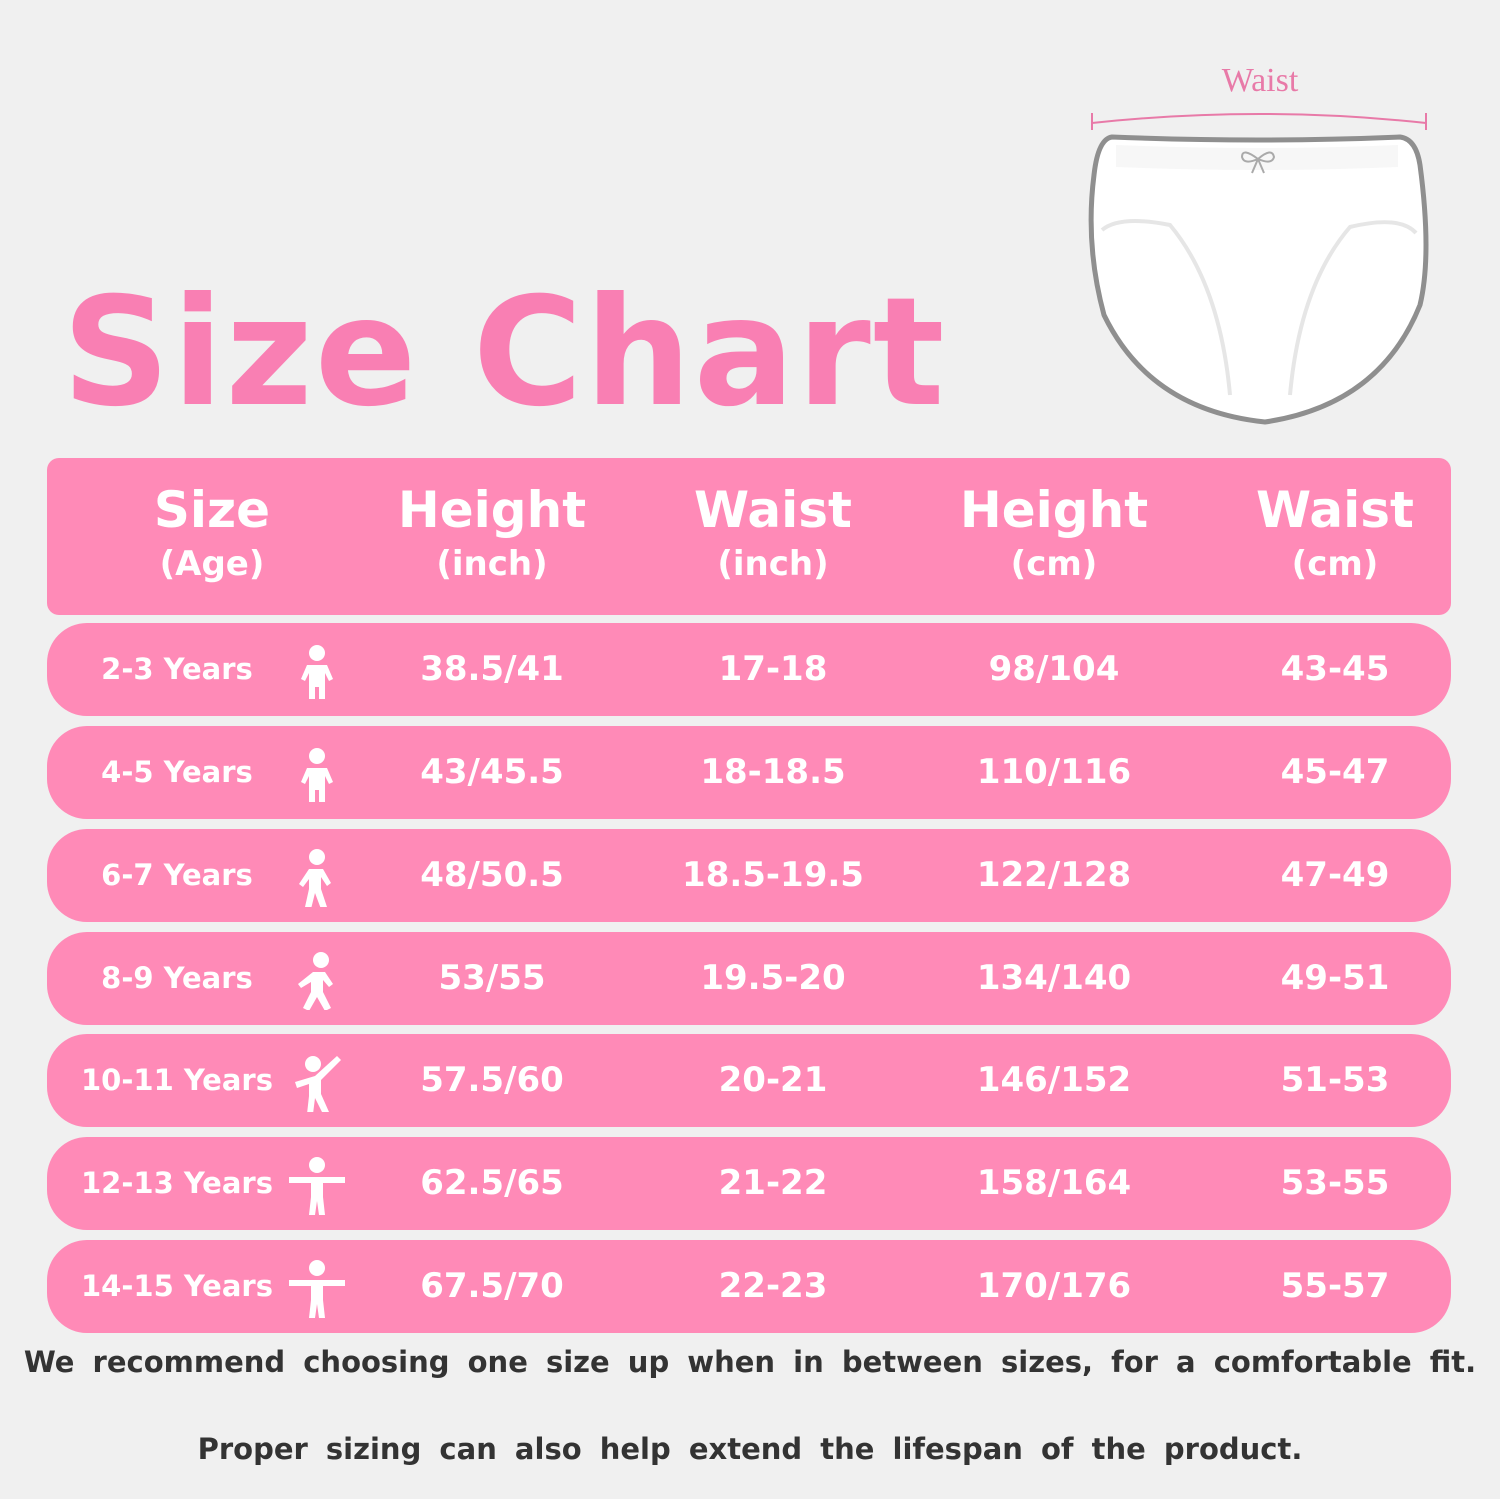  I want to click on table-row: 10-11 Years 57.5/60 20-21 146/152 51-53, so click(749, 1080).